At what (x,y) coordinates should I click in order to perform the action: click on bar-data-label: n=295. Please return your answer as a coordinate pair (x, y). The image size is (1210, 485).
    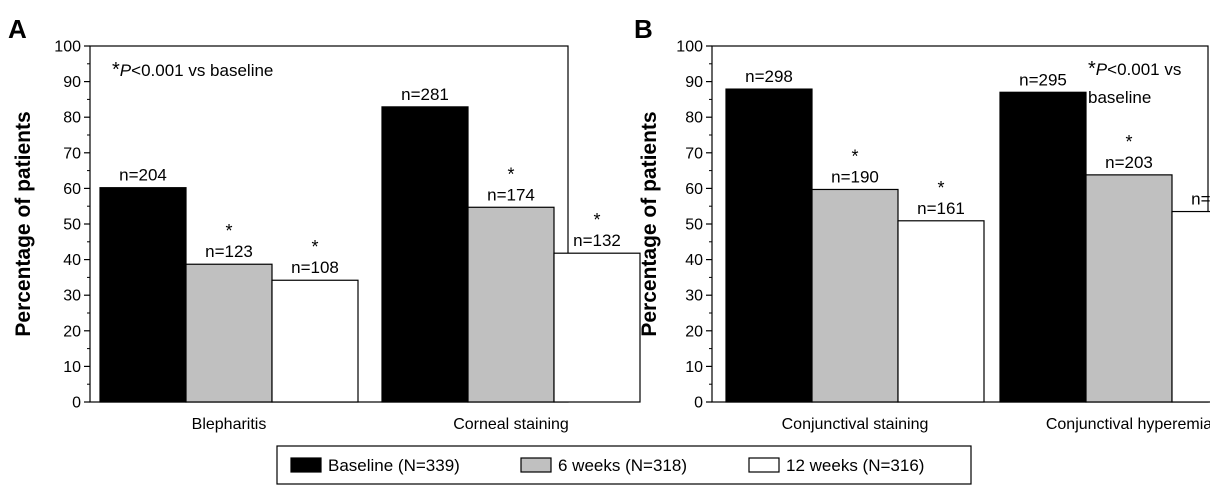
    Looking at the image, I should click on (1043, 79).